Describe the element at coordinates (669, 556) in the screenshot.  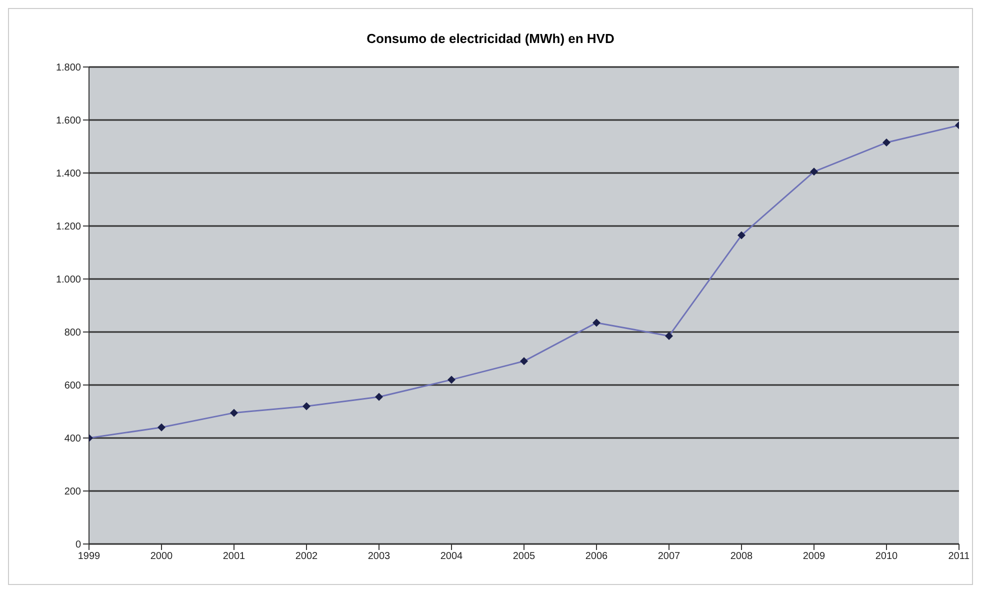
I see `x-tick-label: 2007` at that location.